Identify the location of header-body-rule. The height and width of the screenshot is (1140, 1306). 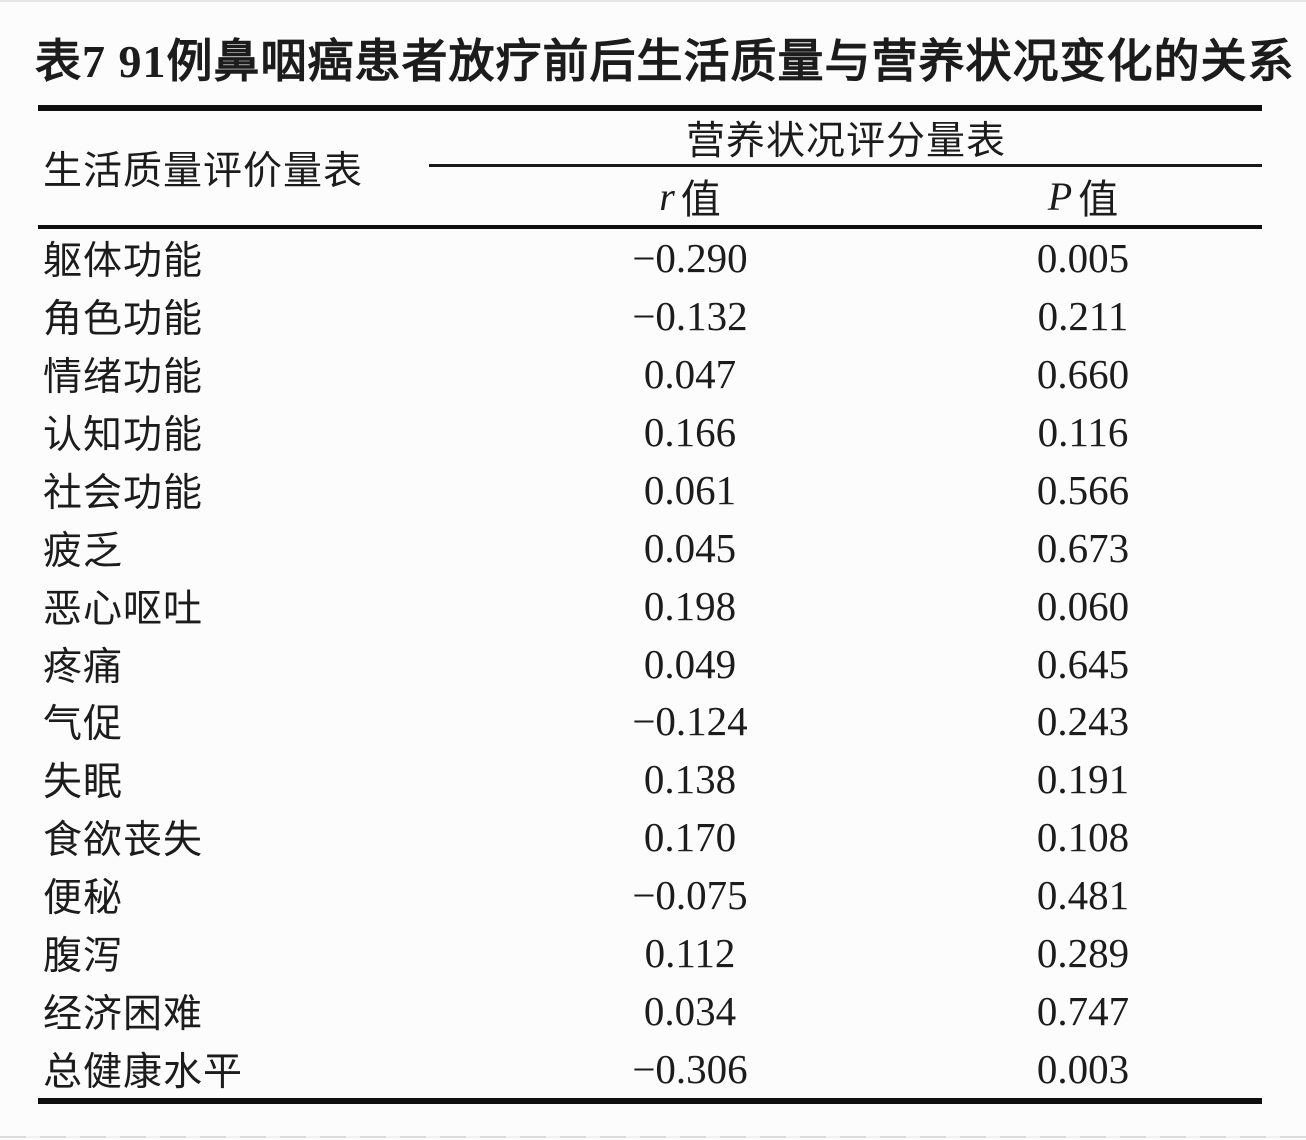
(650, 227).